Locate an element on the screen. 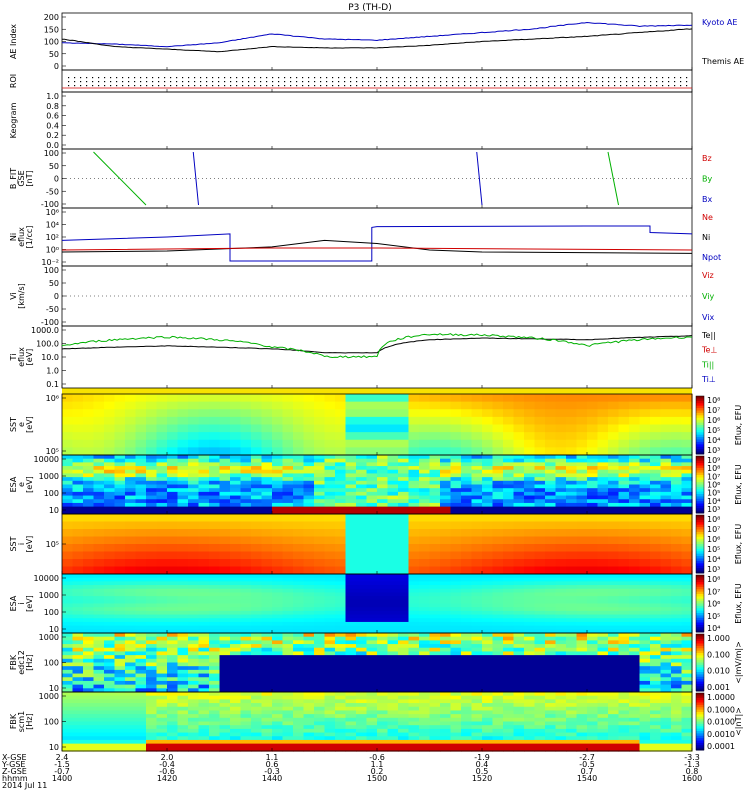 Image resolution: width=750 pixels, height=804 pixels. legend-entry: Npot is located at coordinates (711, 257).